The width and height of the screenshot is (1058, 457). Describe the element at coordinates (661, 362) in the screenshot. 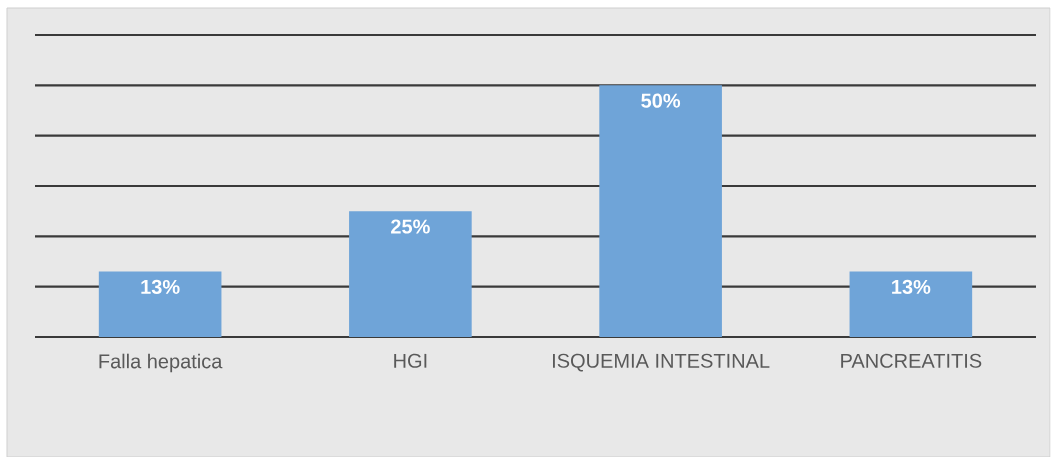

I see `x-tick-label: ISQUEMIA INTESTINAL` at that location.